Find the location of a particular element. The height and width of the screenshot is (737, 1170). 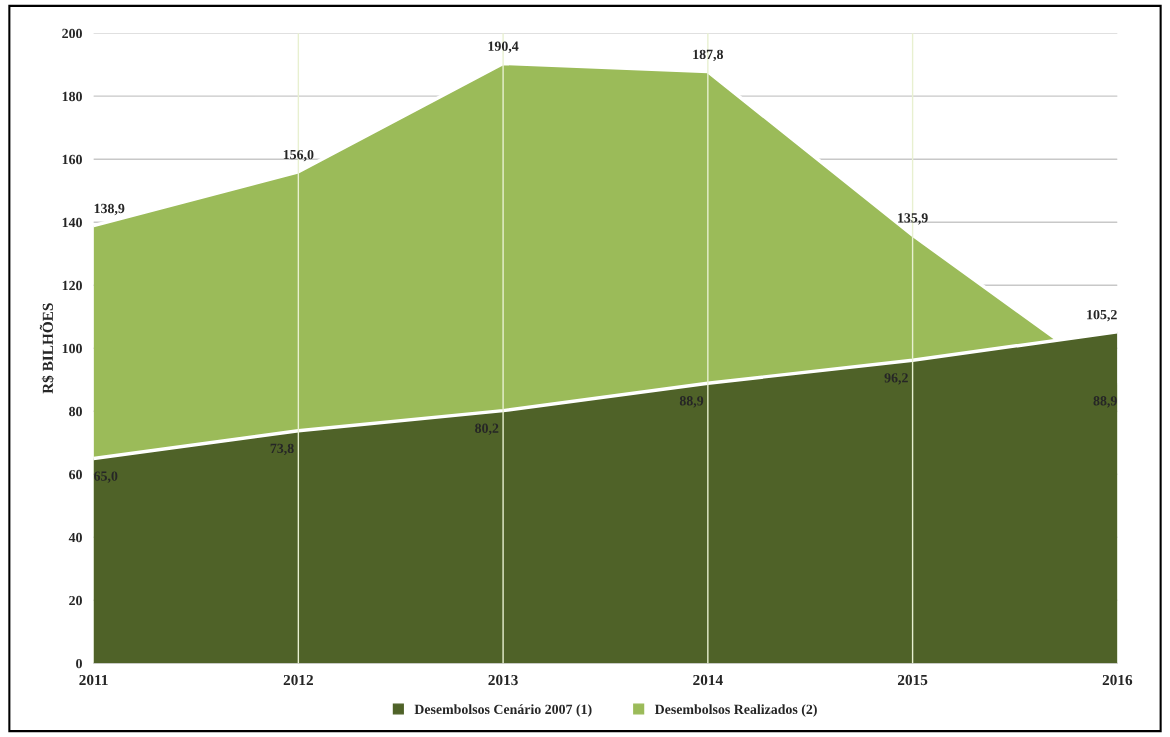

x-tick-label: 2014 is located at coordinates (708, 680).